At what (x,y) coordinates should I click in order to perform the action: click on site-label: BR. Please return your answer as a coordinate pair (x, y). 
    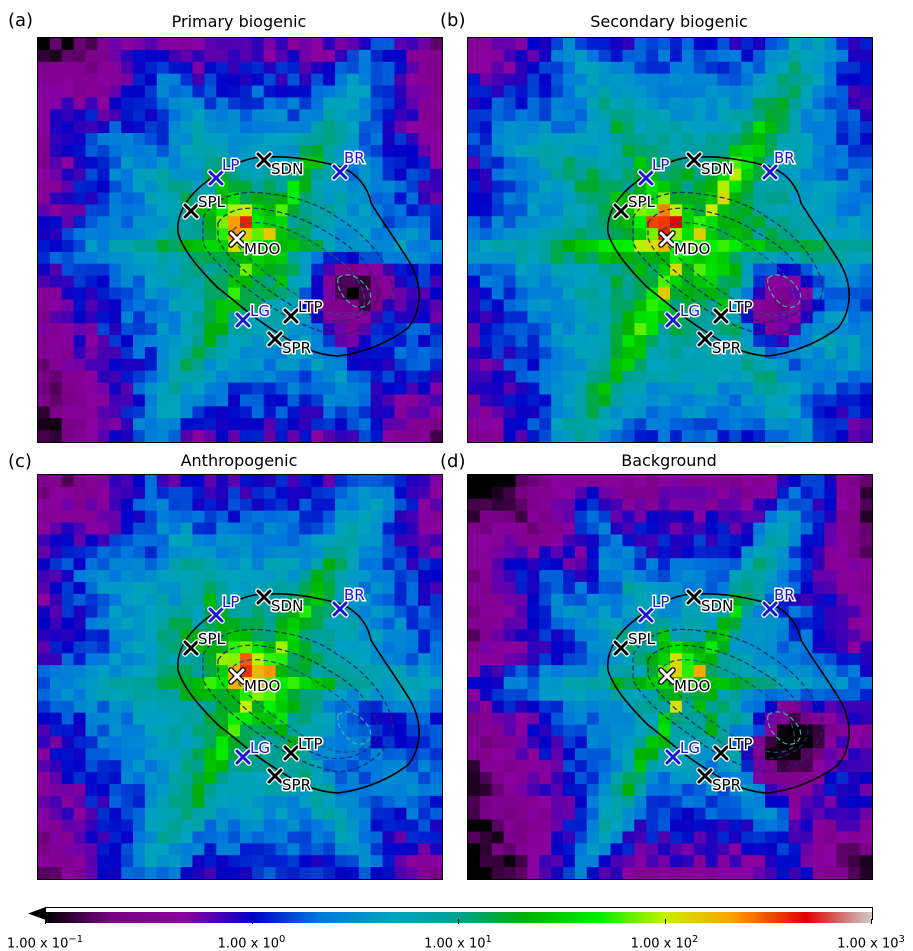
    Looking at the image, I should click on (784, 158).